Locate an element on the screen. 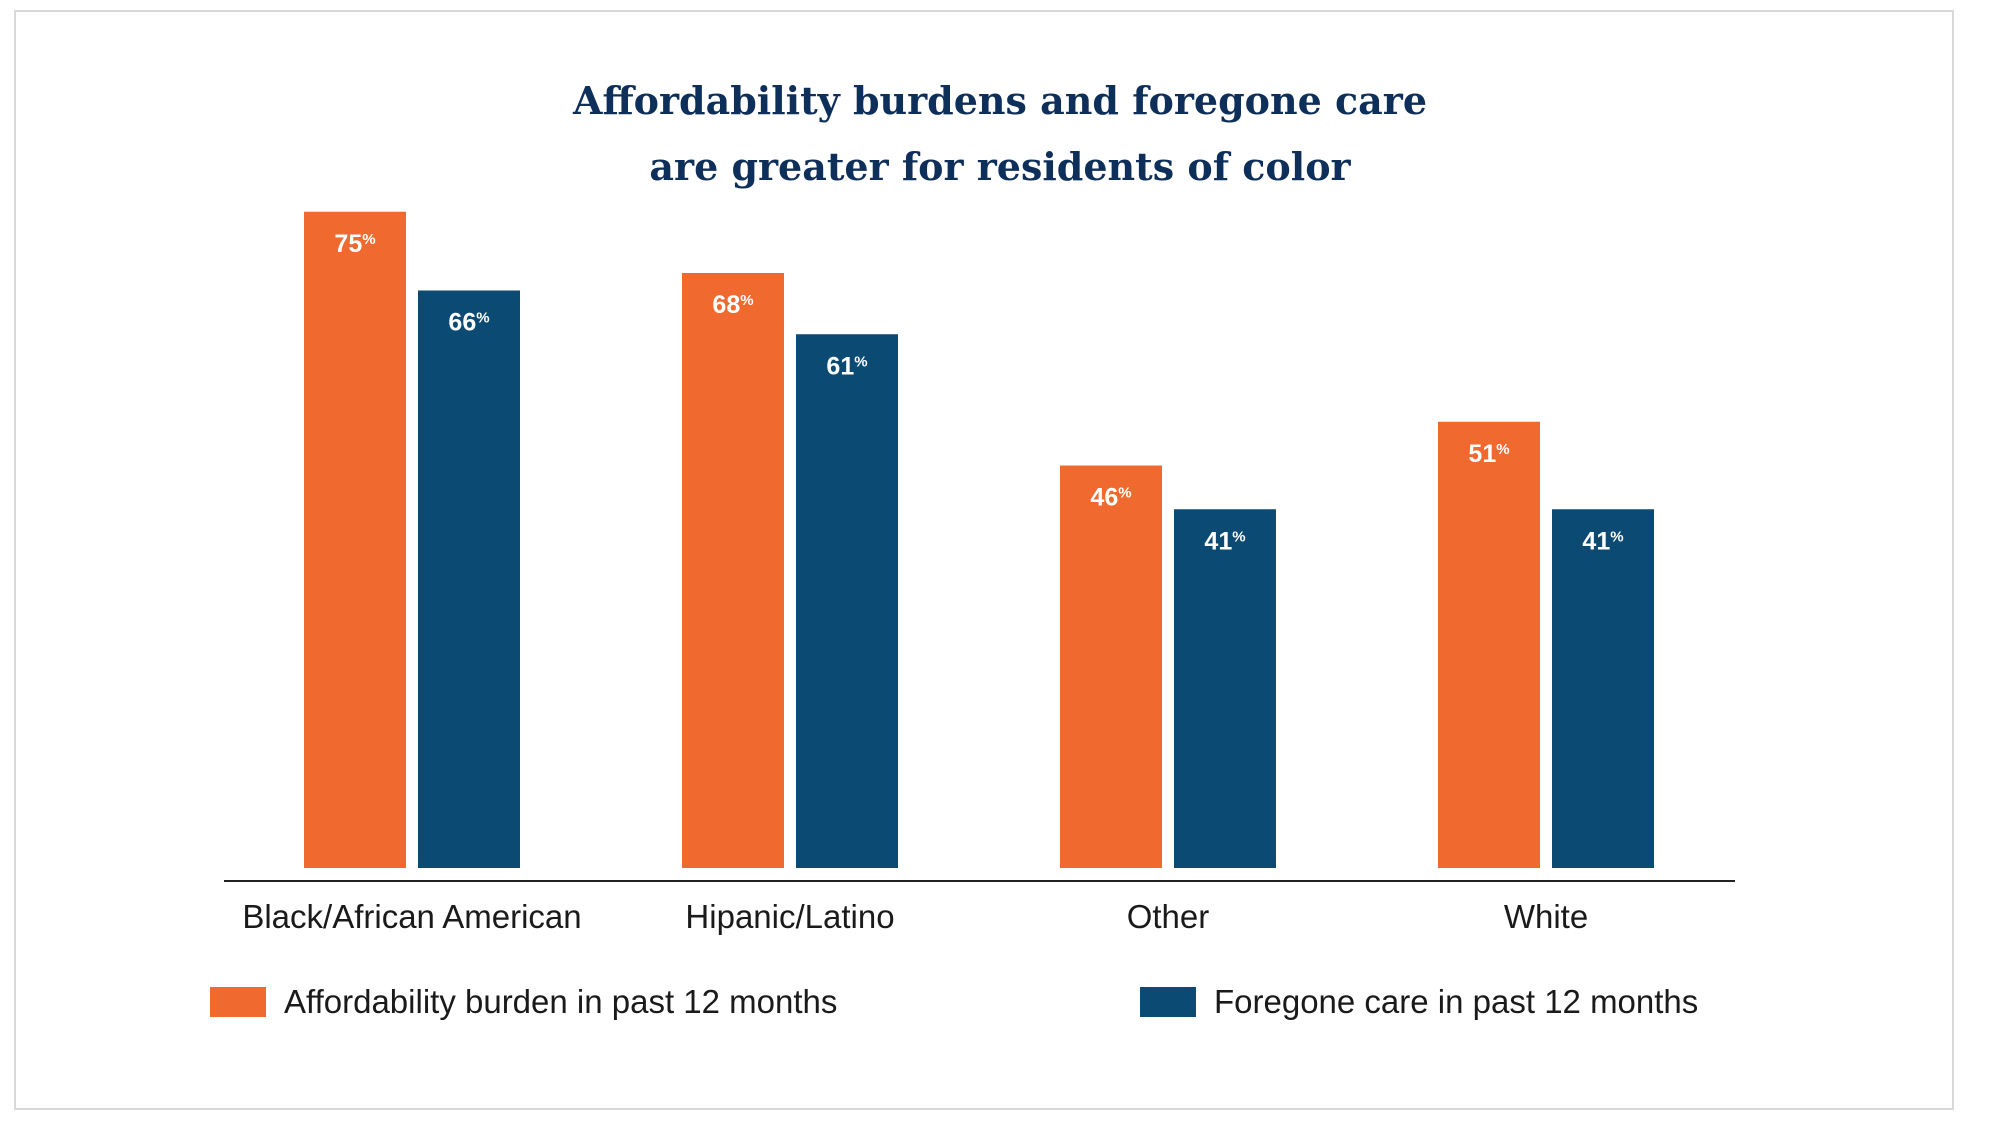 The width and height of the screenshot is (2000, 1125). bar-white-affordability is located at coordinates (1489, 644).